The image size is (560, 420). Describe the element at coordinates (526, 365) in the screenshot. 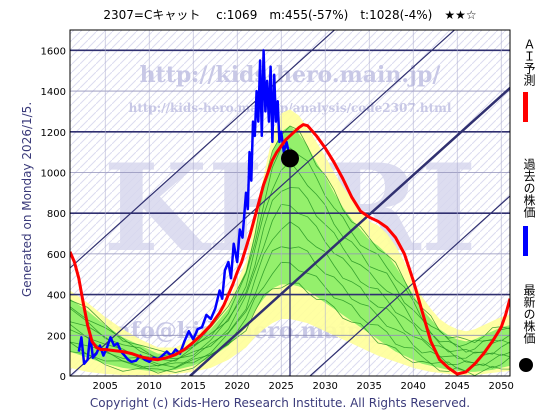

I see `legend-latest-price-dot` at that location.